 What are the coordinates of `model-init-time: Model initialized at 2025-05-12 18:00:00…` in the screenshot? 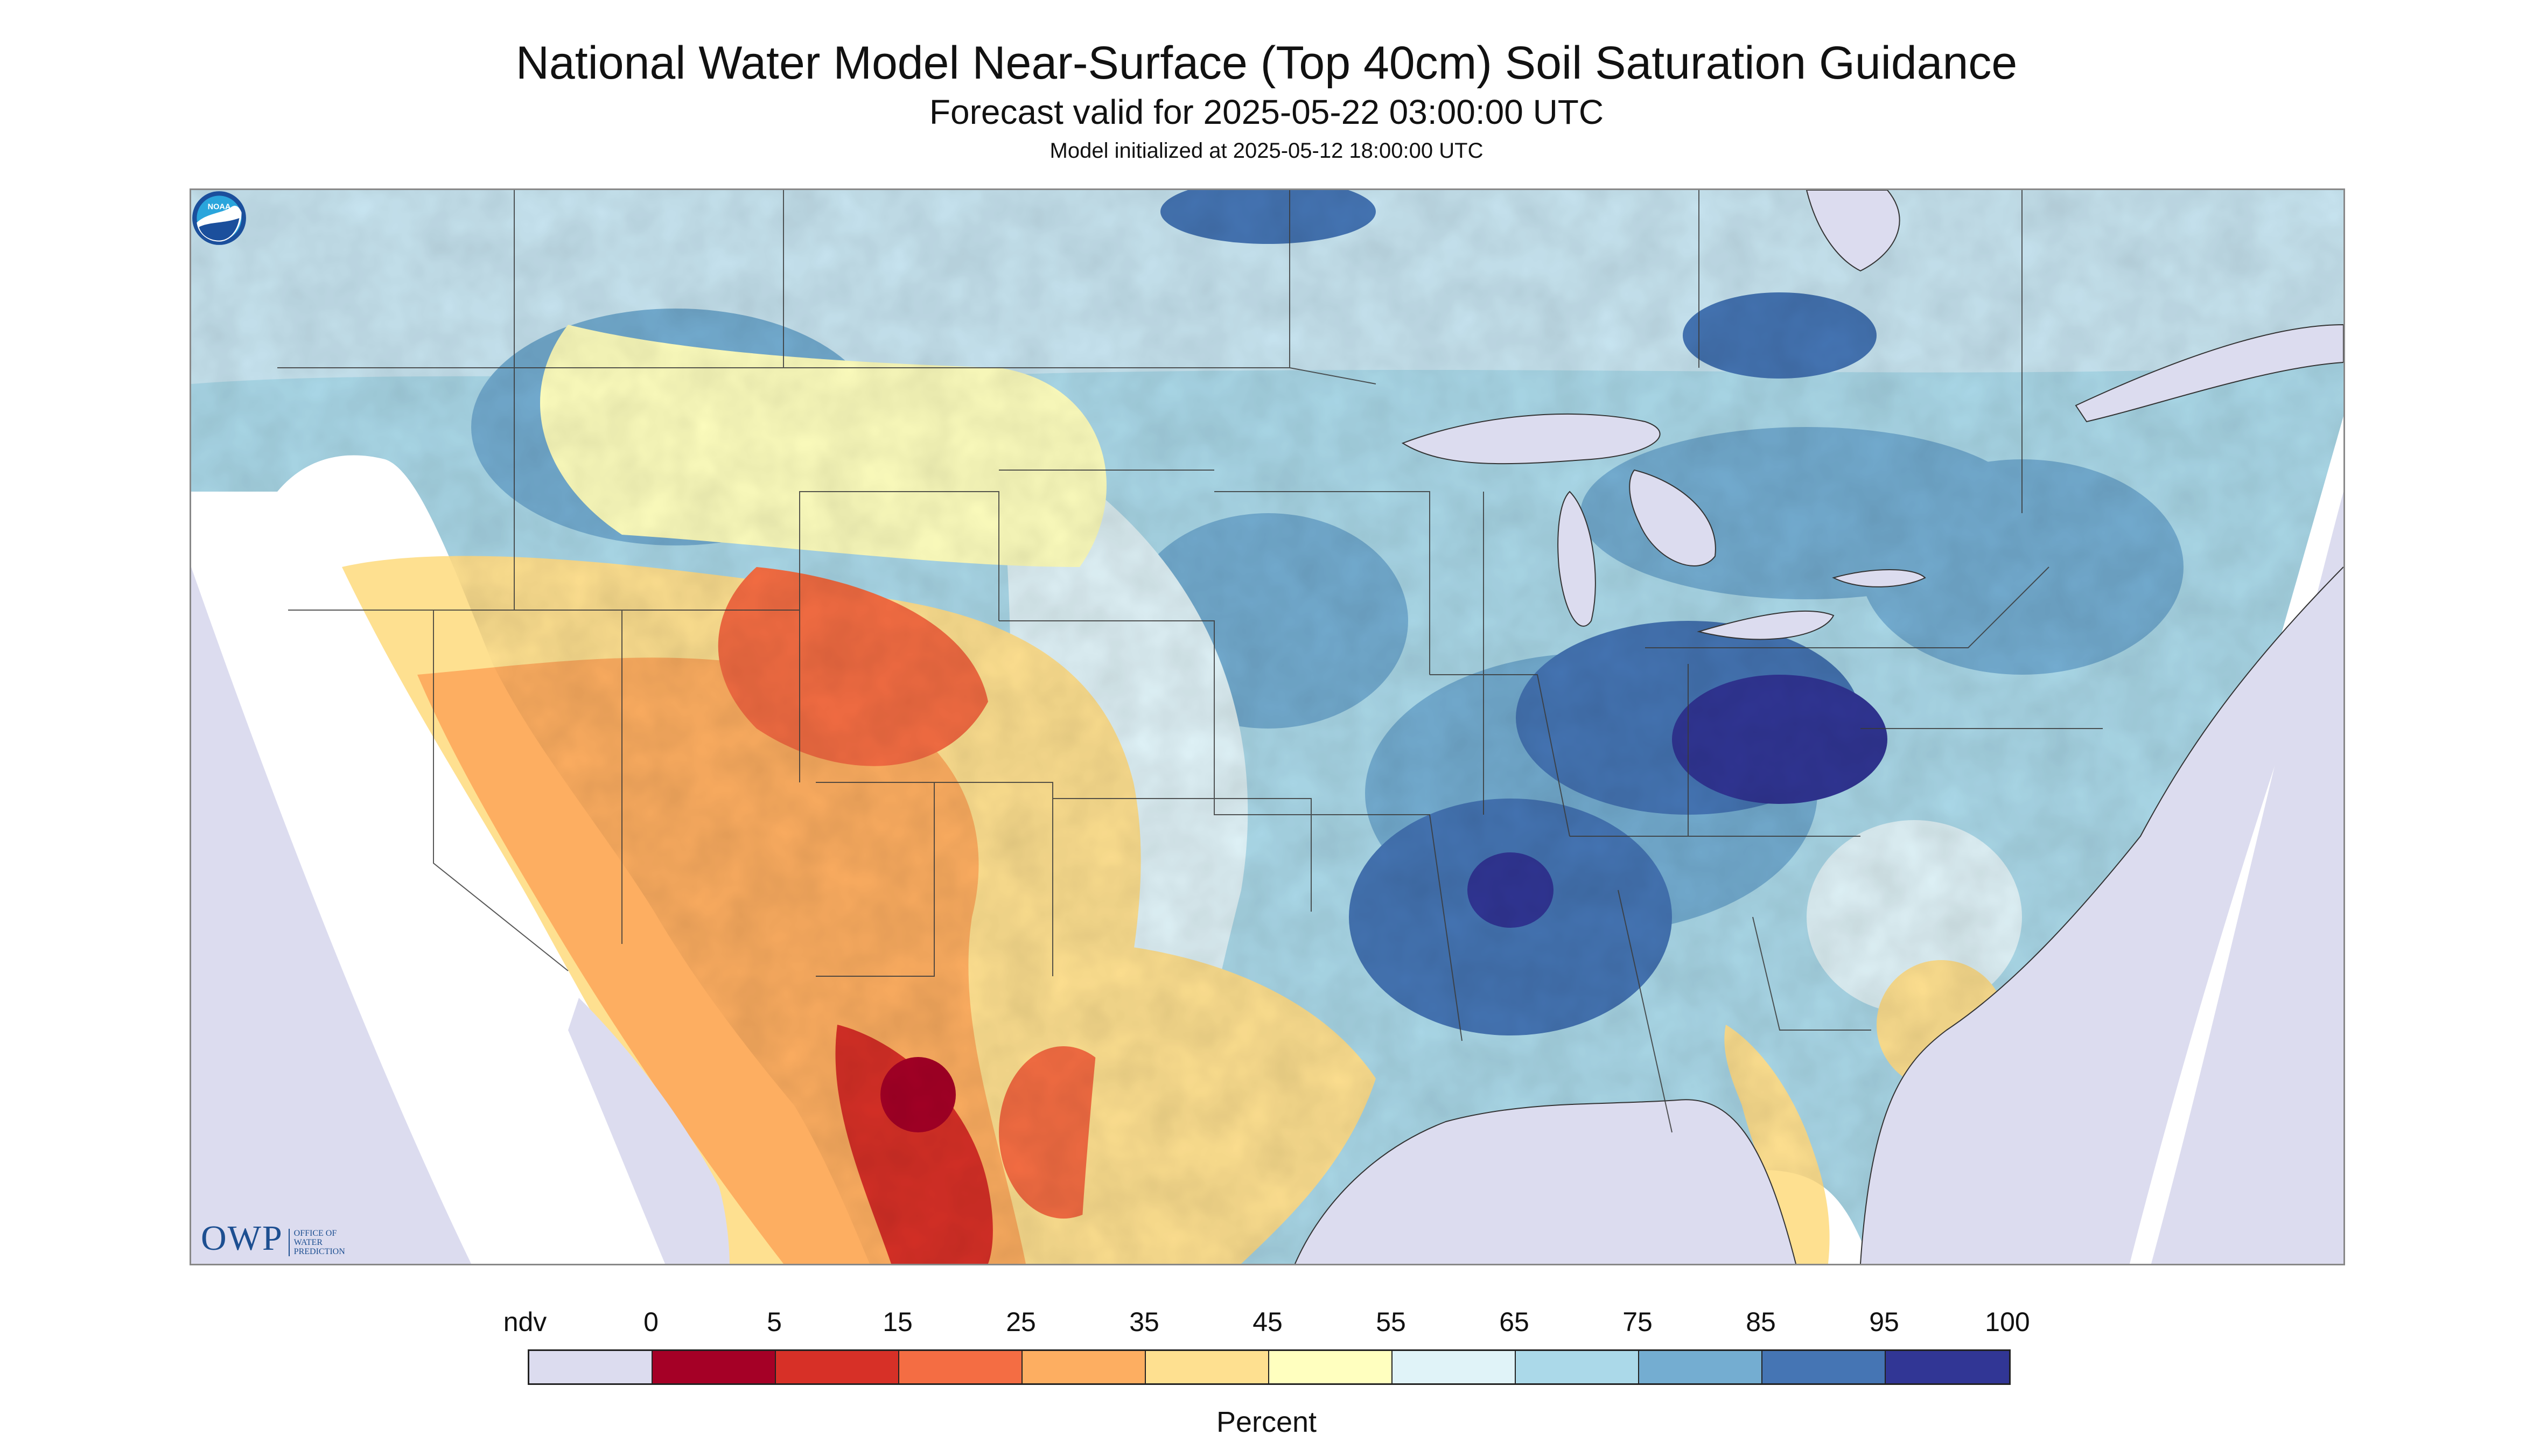 It's located at (1266, 151).